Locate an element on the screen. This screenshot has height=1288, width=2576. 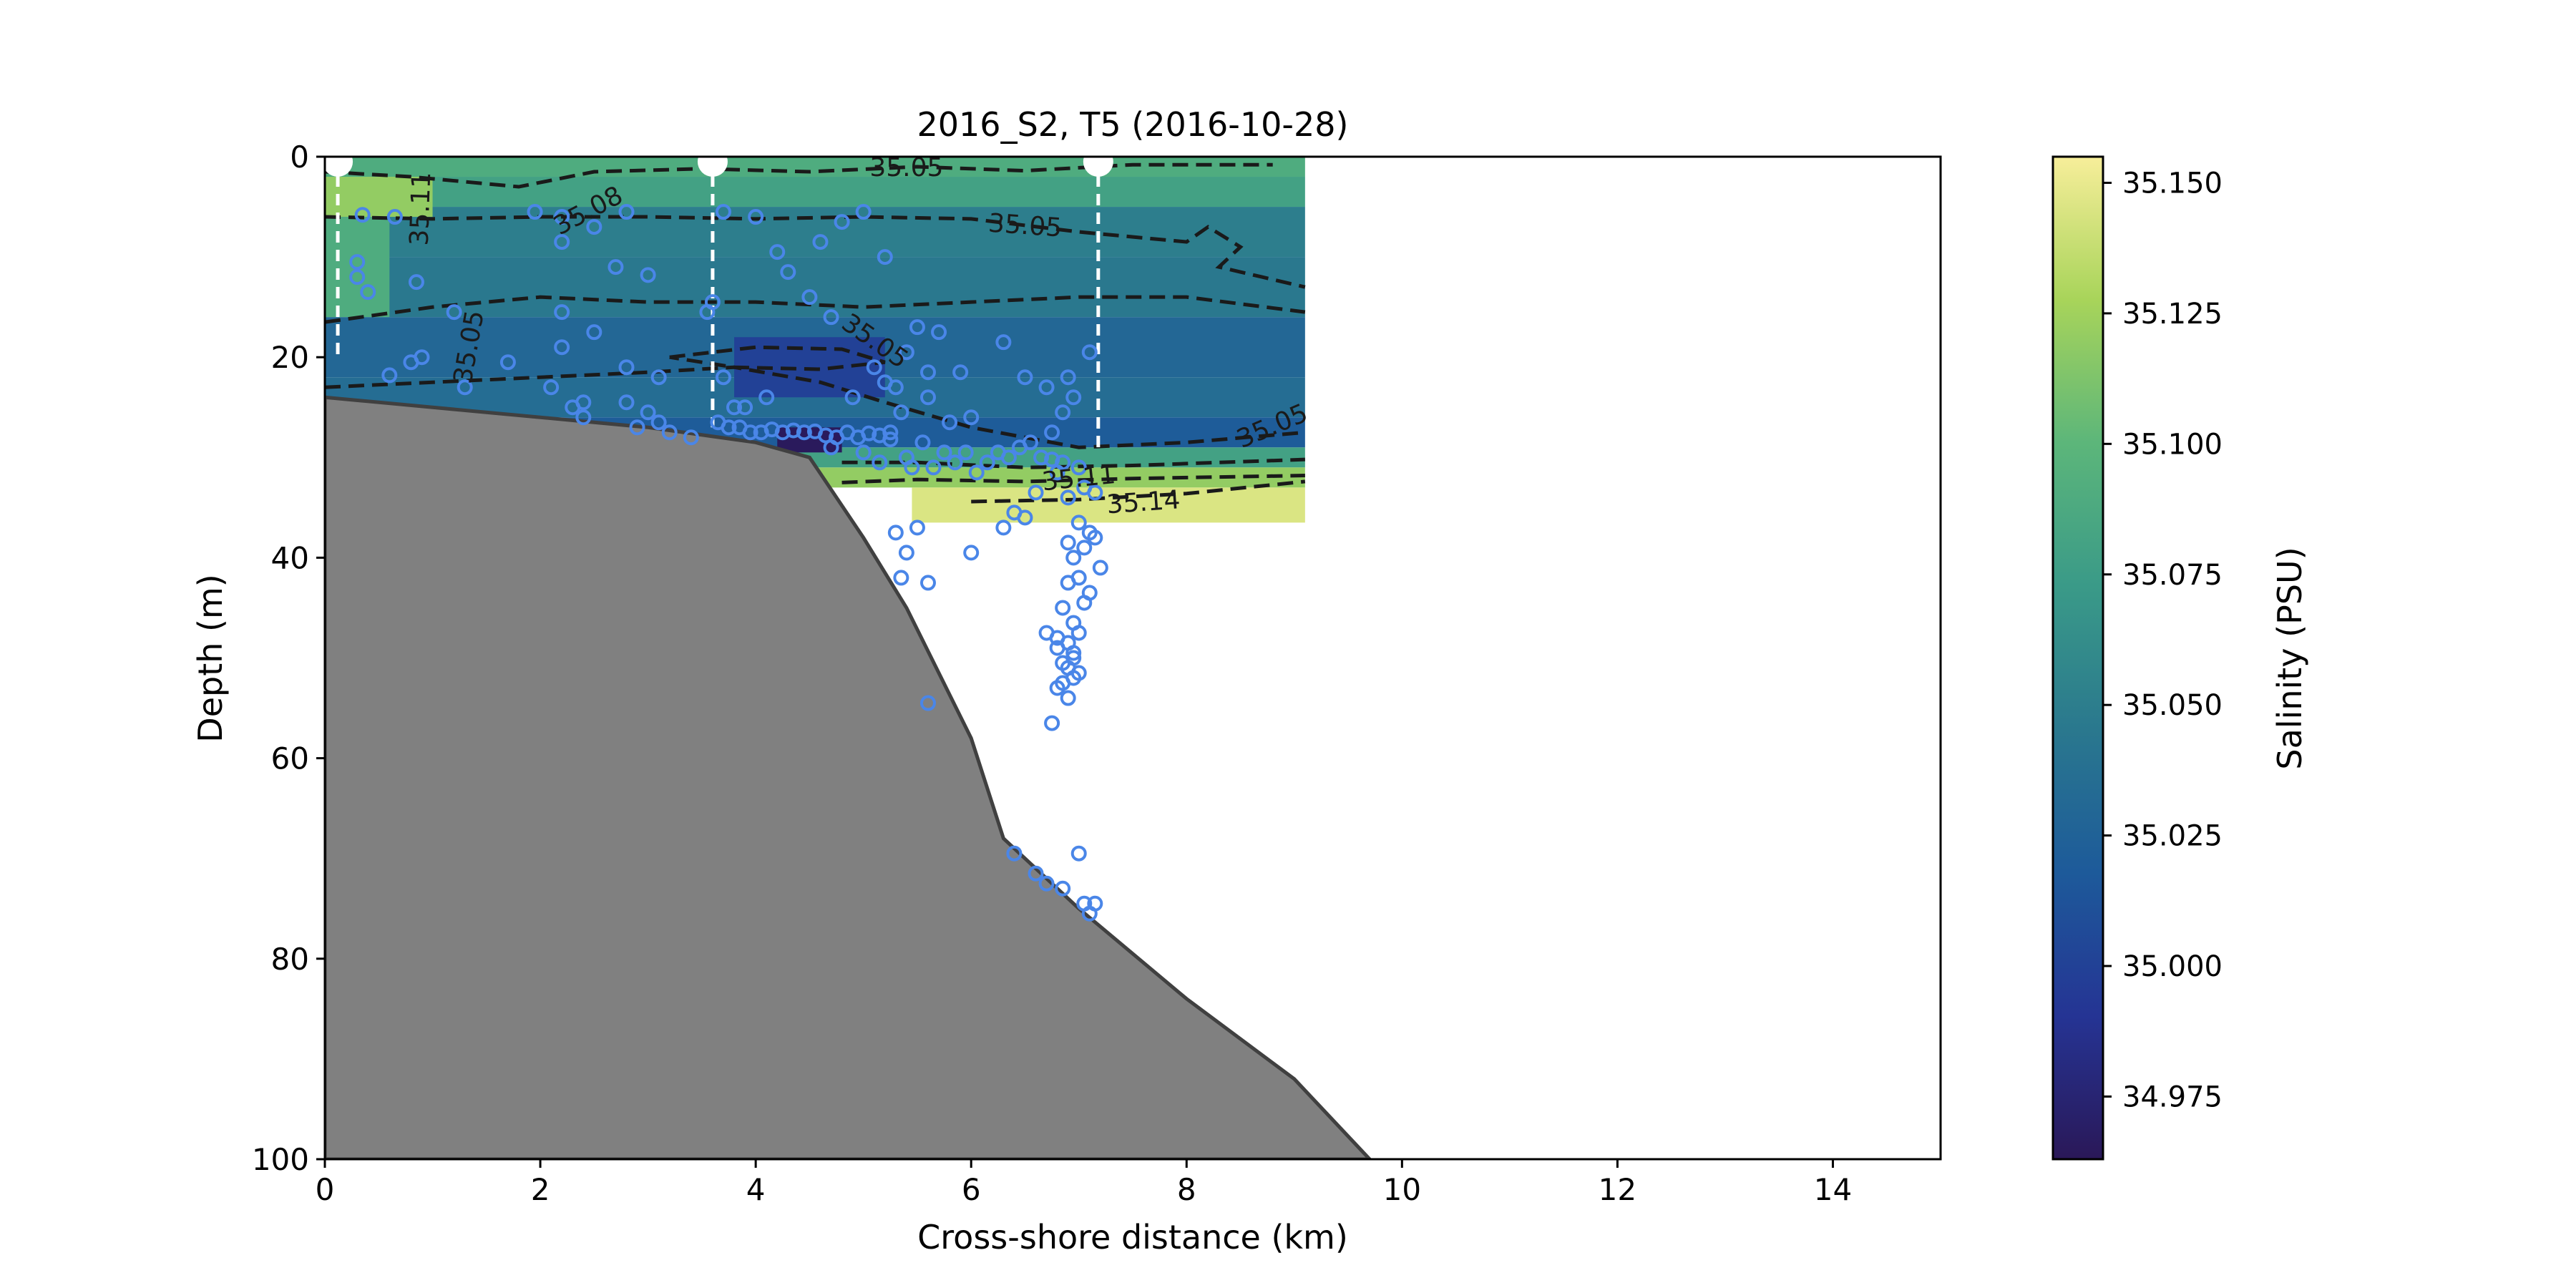
contour-label: 35.05 is located at coordinates (1025, 226).